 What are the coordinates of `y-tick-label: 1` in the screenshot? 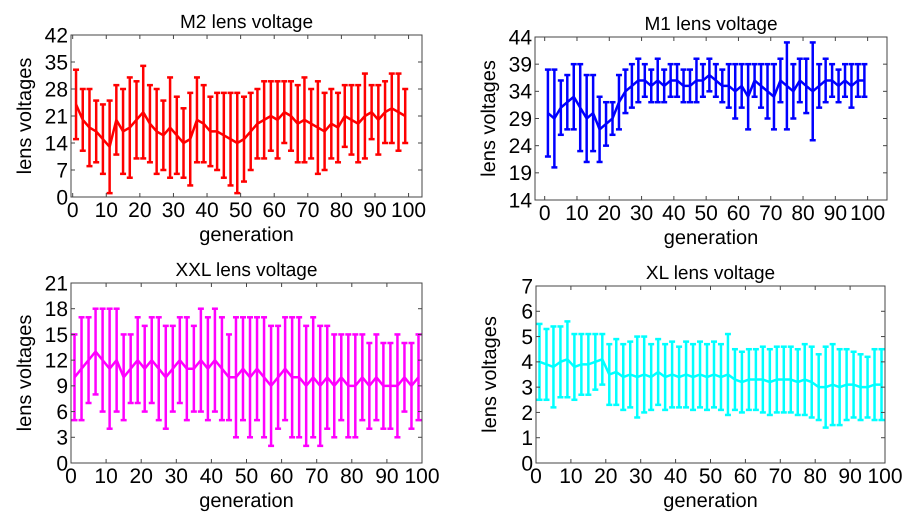 It's located at (527, 438).